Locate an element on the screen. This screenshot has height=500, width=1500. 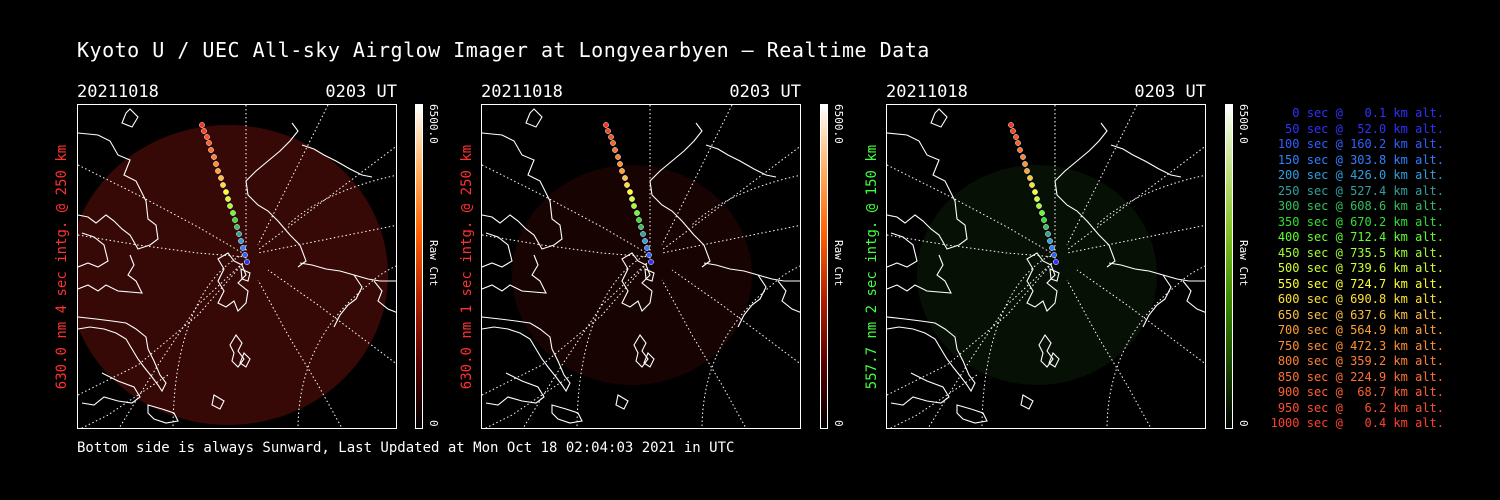
panel-3-map-svg is located at coordinates (1046, 266).